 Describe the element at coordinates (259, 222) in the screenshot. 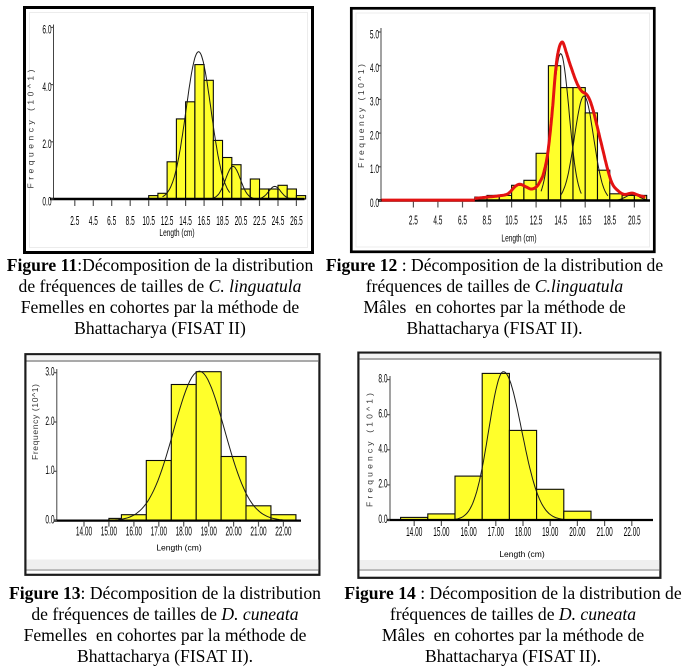

I see `svg-text: 22.5` at that location.